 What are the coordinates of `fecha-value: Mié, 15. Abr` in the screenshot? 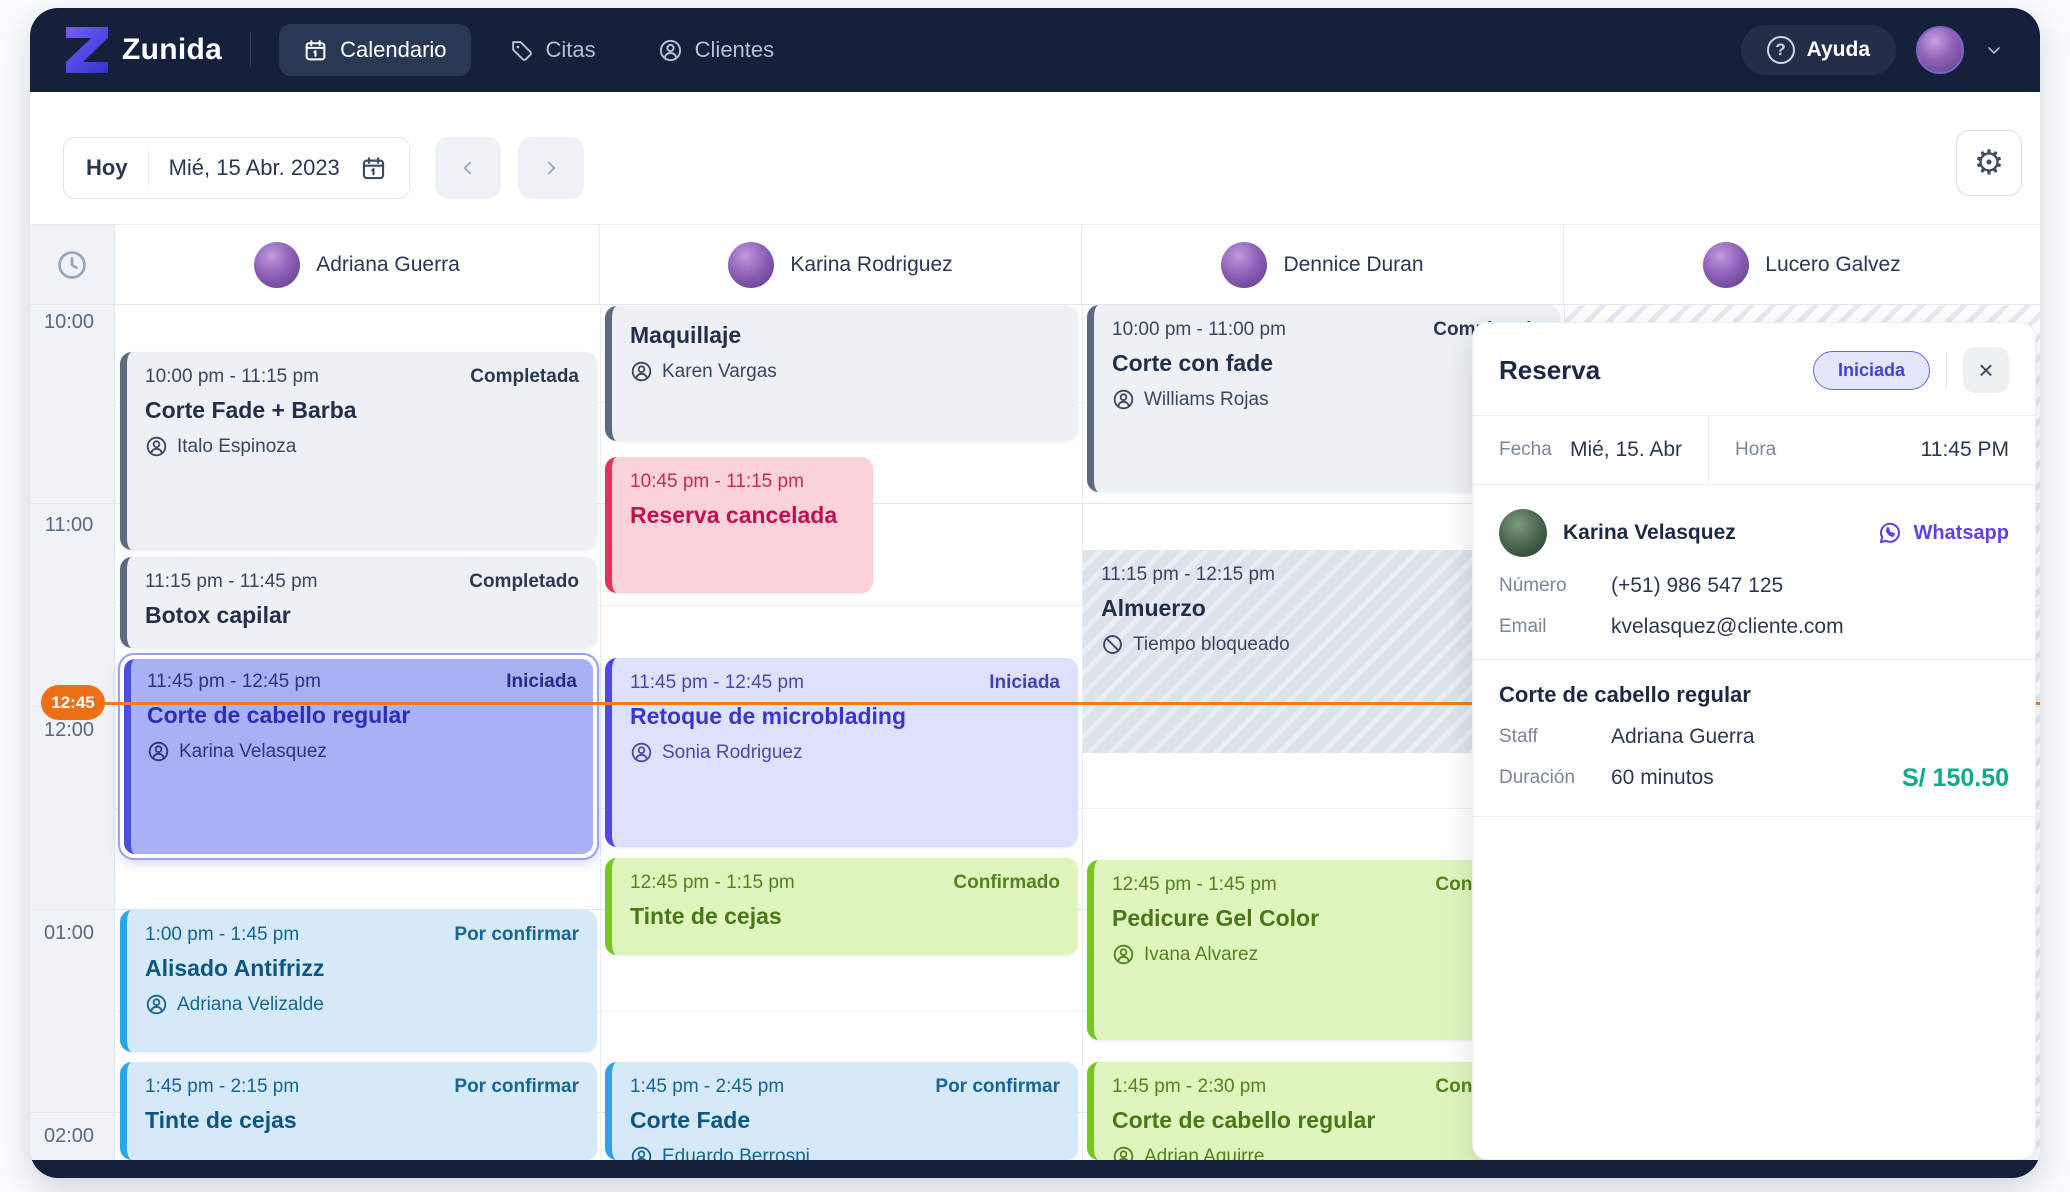 It's located at (1626, 449).